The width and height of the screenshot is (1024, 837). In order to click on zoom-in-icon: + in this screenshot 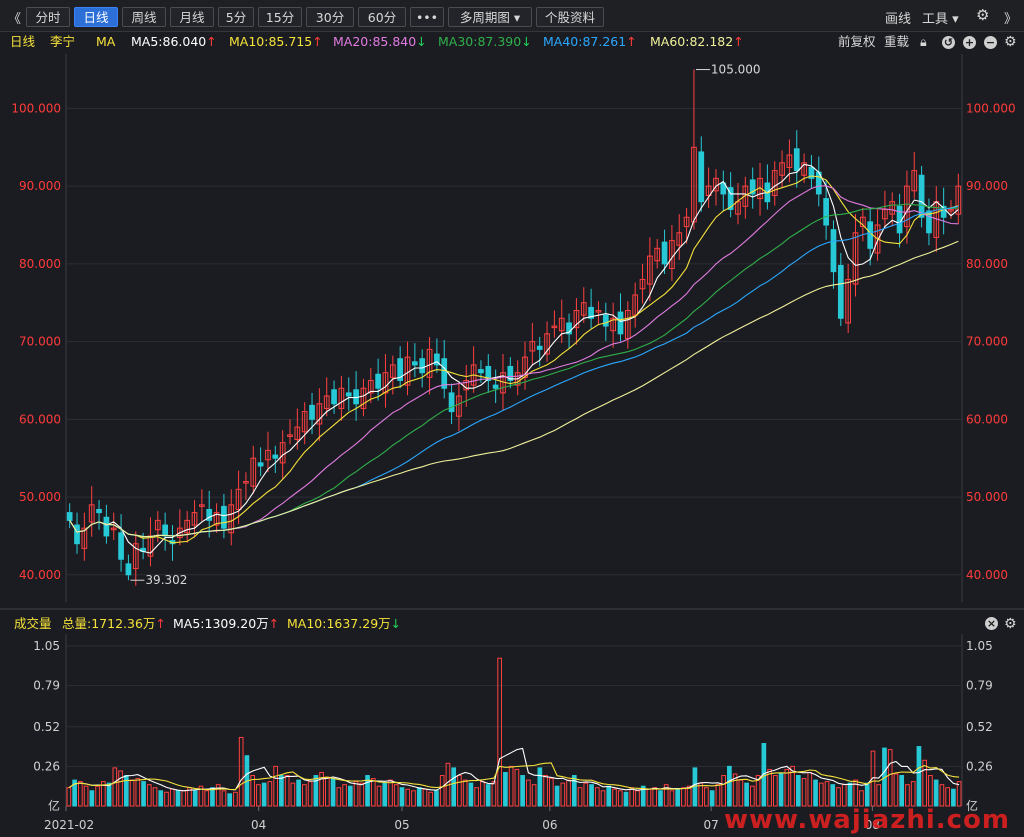, I will do `click(969, 42)`.